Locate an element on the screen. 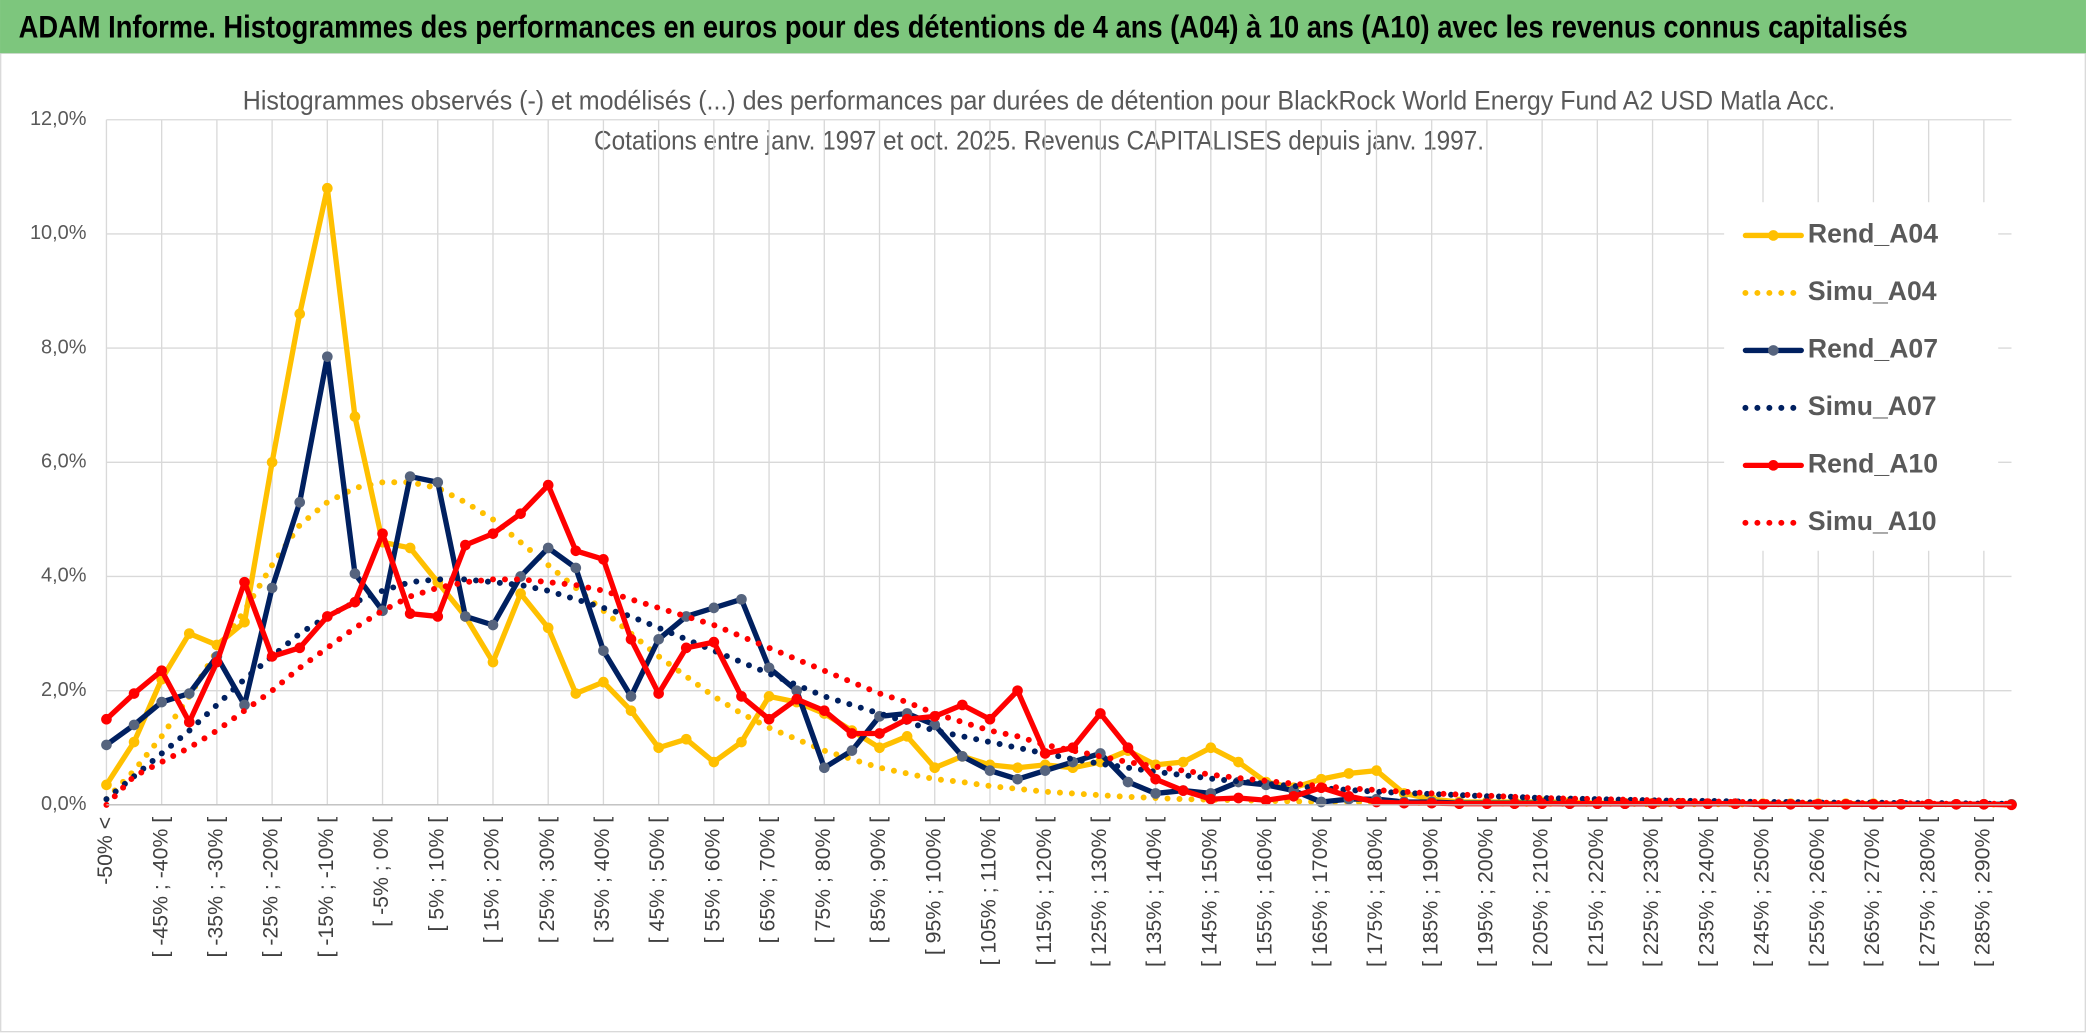 This screenshot has height=1033, width=2086. x-tick-label: -50% < is located at coordinates (105, 851).